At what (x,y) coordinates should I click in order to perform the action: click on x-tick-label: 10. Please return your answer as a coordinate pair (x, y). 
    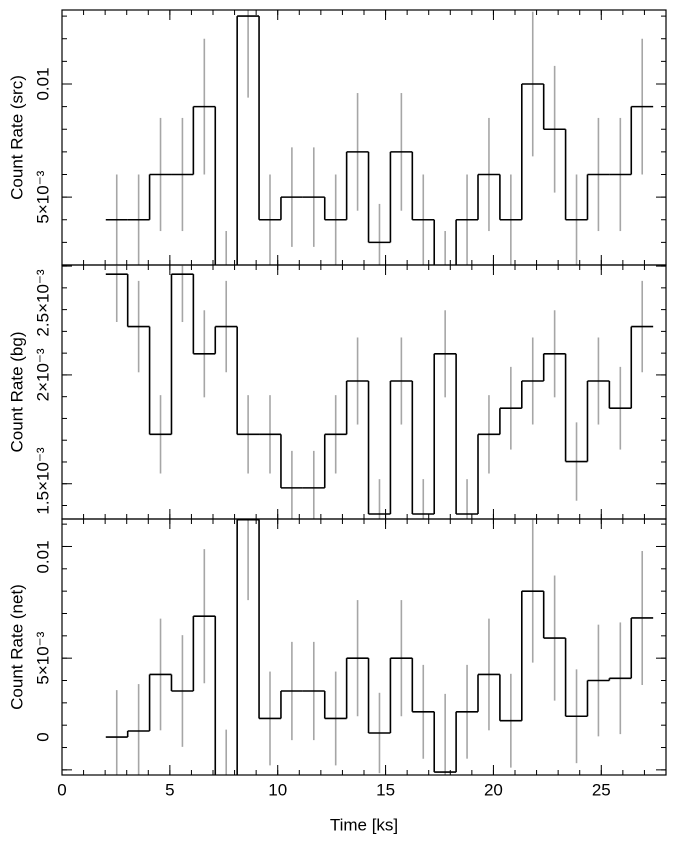
    Looking at the image, I should click on (277, 789).